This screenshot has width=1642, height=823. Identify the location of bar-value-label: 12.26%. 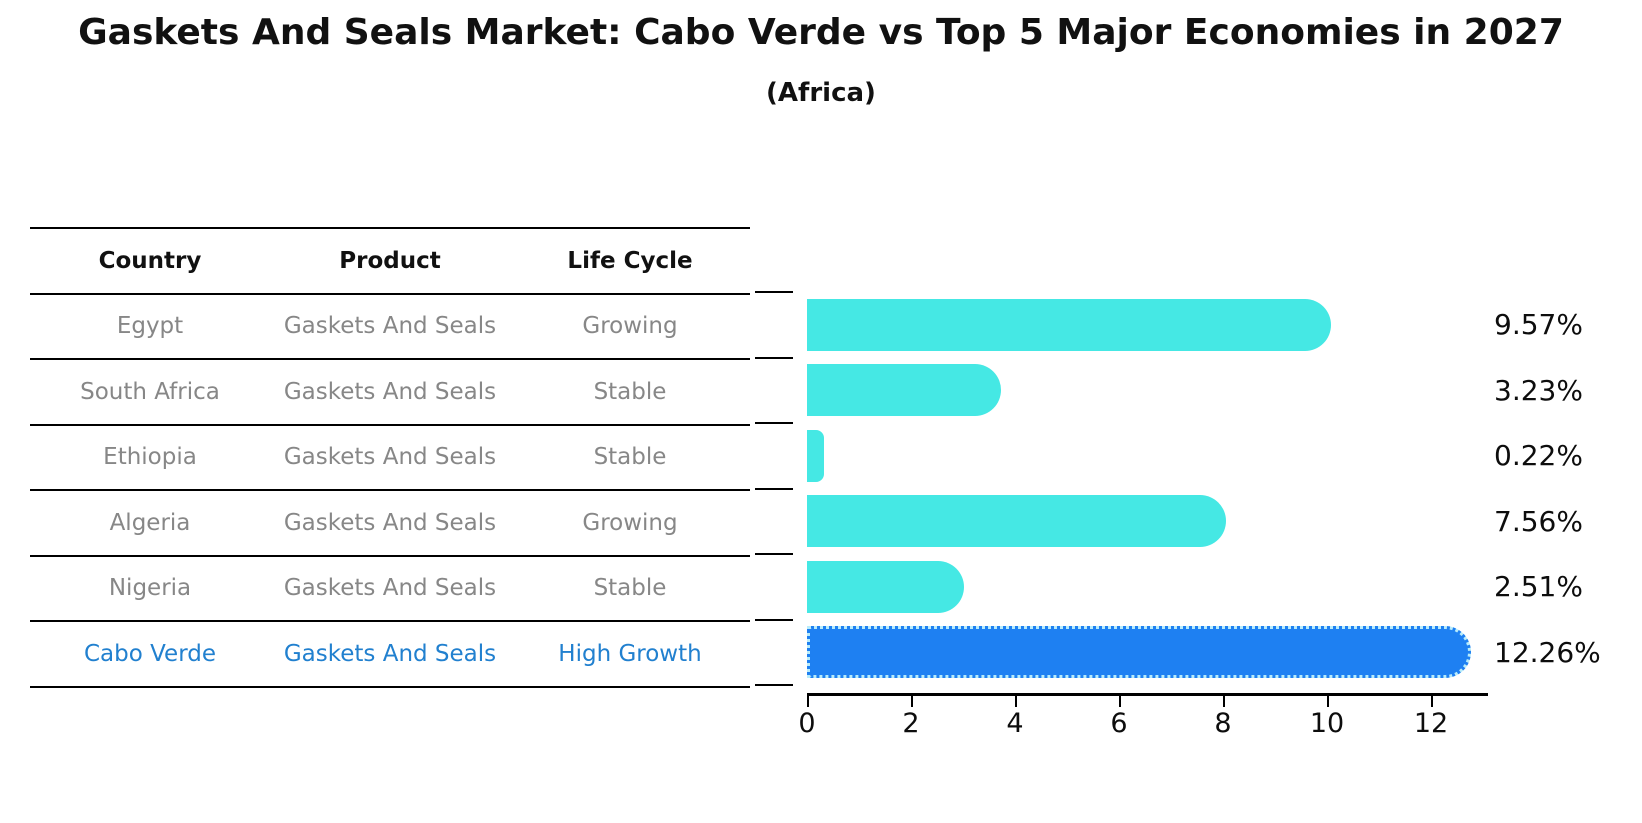
(1547, 652).